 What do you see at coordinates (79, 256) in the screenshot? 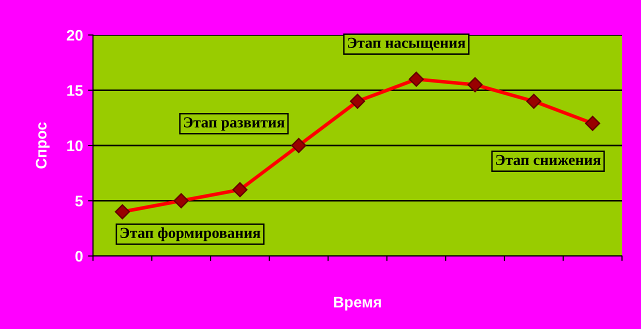
I see `y-tick-label: 0` at bounding box center [79, 256].